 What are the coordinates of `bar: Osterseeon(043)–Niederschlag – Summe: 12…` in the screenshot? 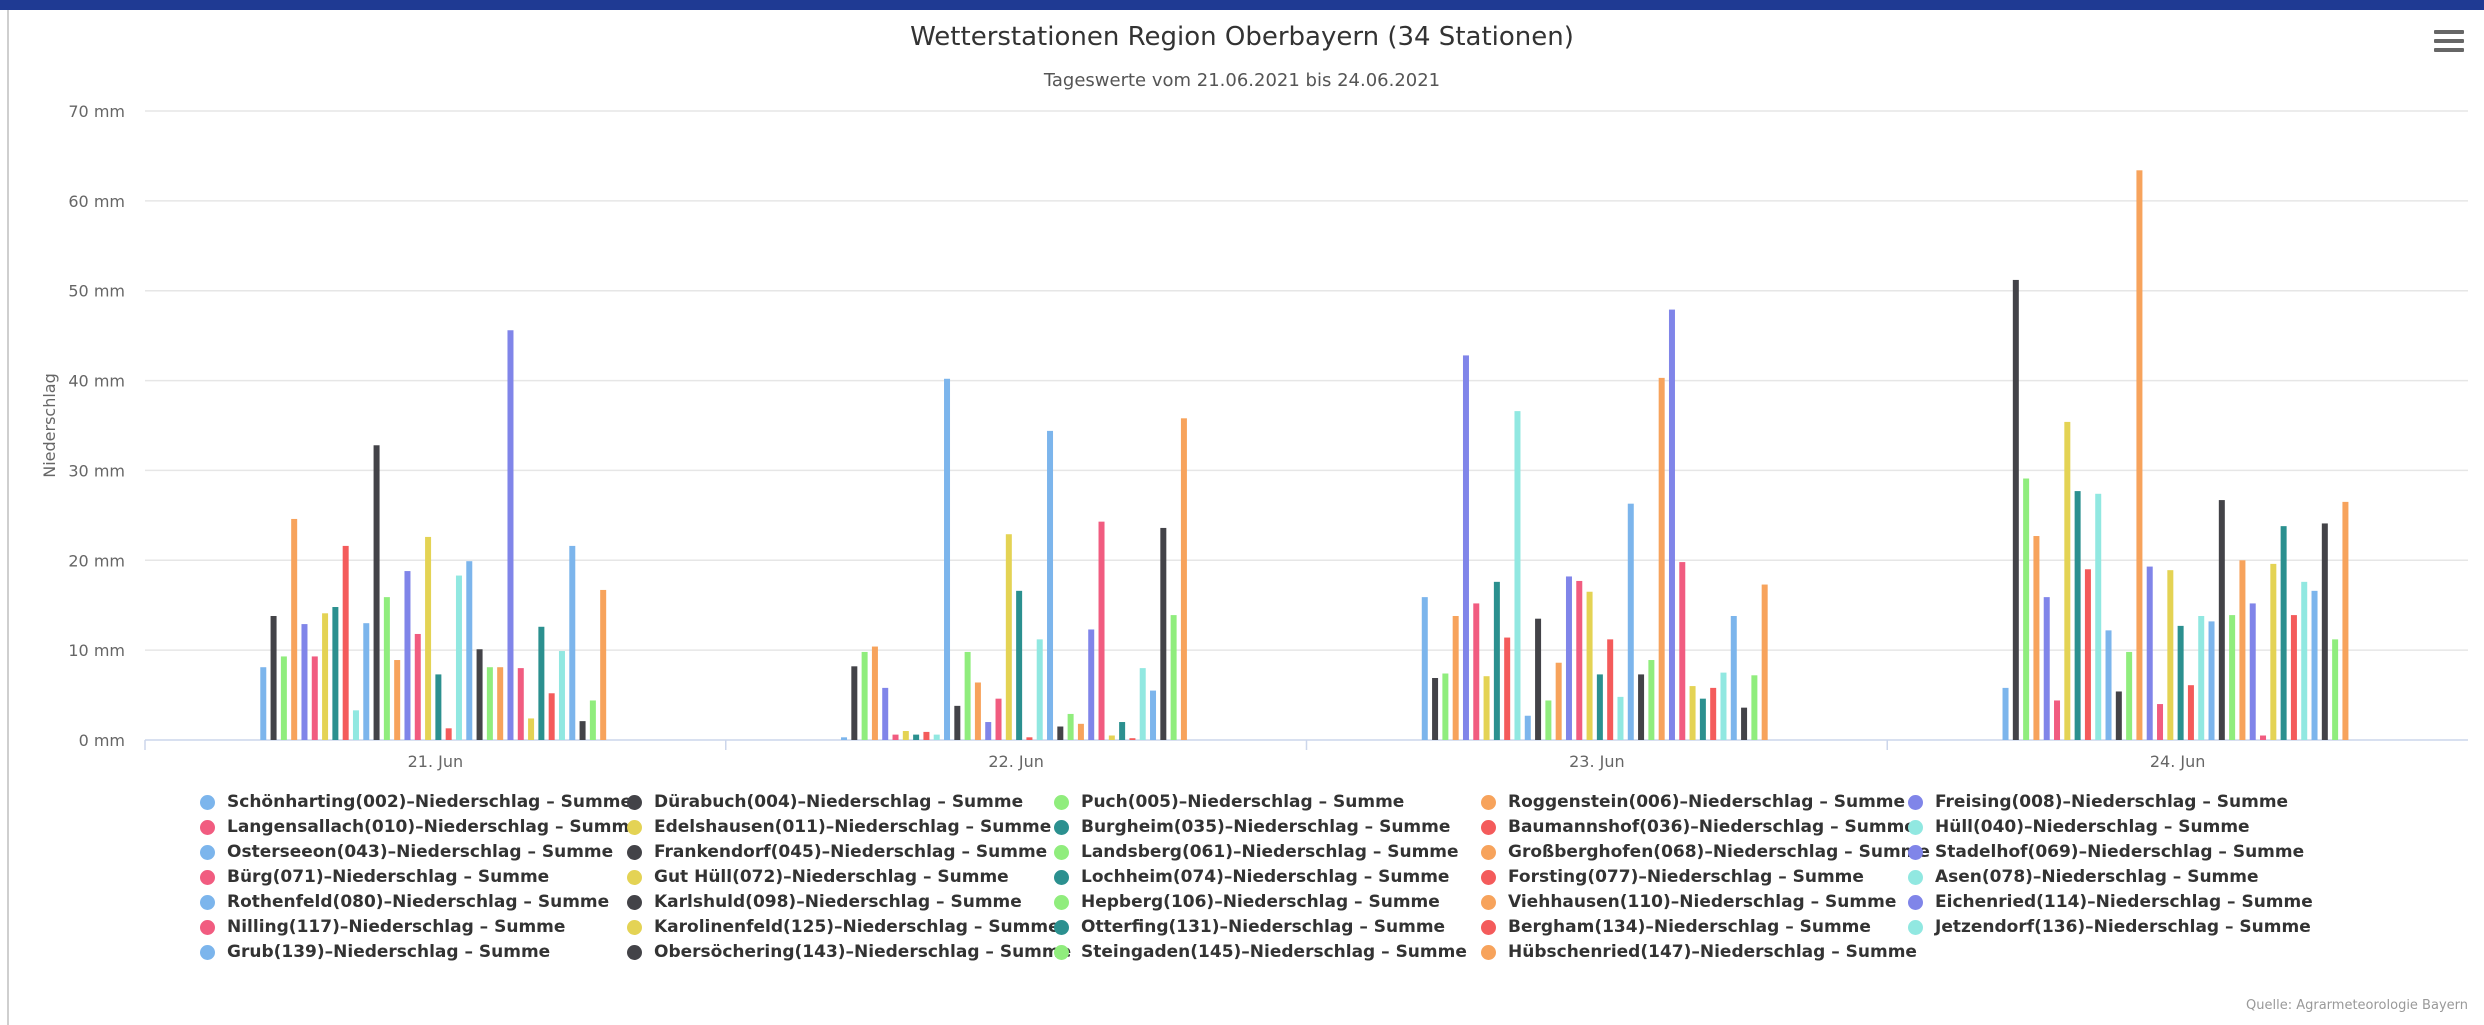 It's located at (2108, 685).